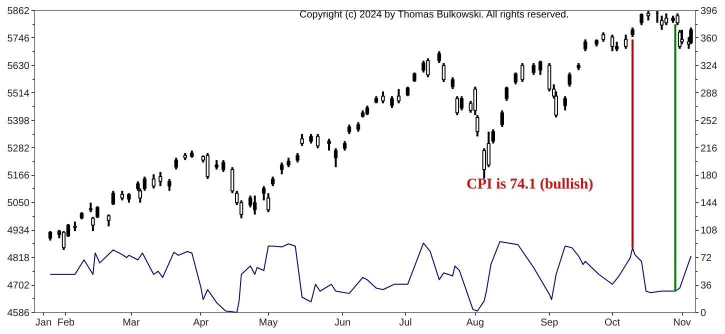 The image size is (725, 334). What do you see at coordinates (405, 323) in the screenshot?
I see `x-tick-label: Jul` at bounding box center [405, 323].